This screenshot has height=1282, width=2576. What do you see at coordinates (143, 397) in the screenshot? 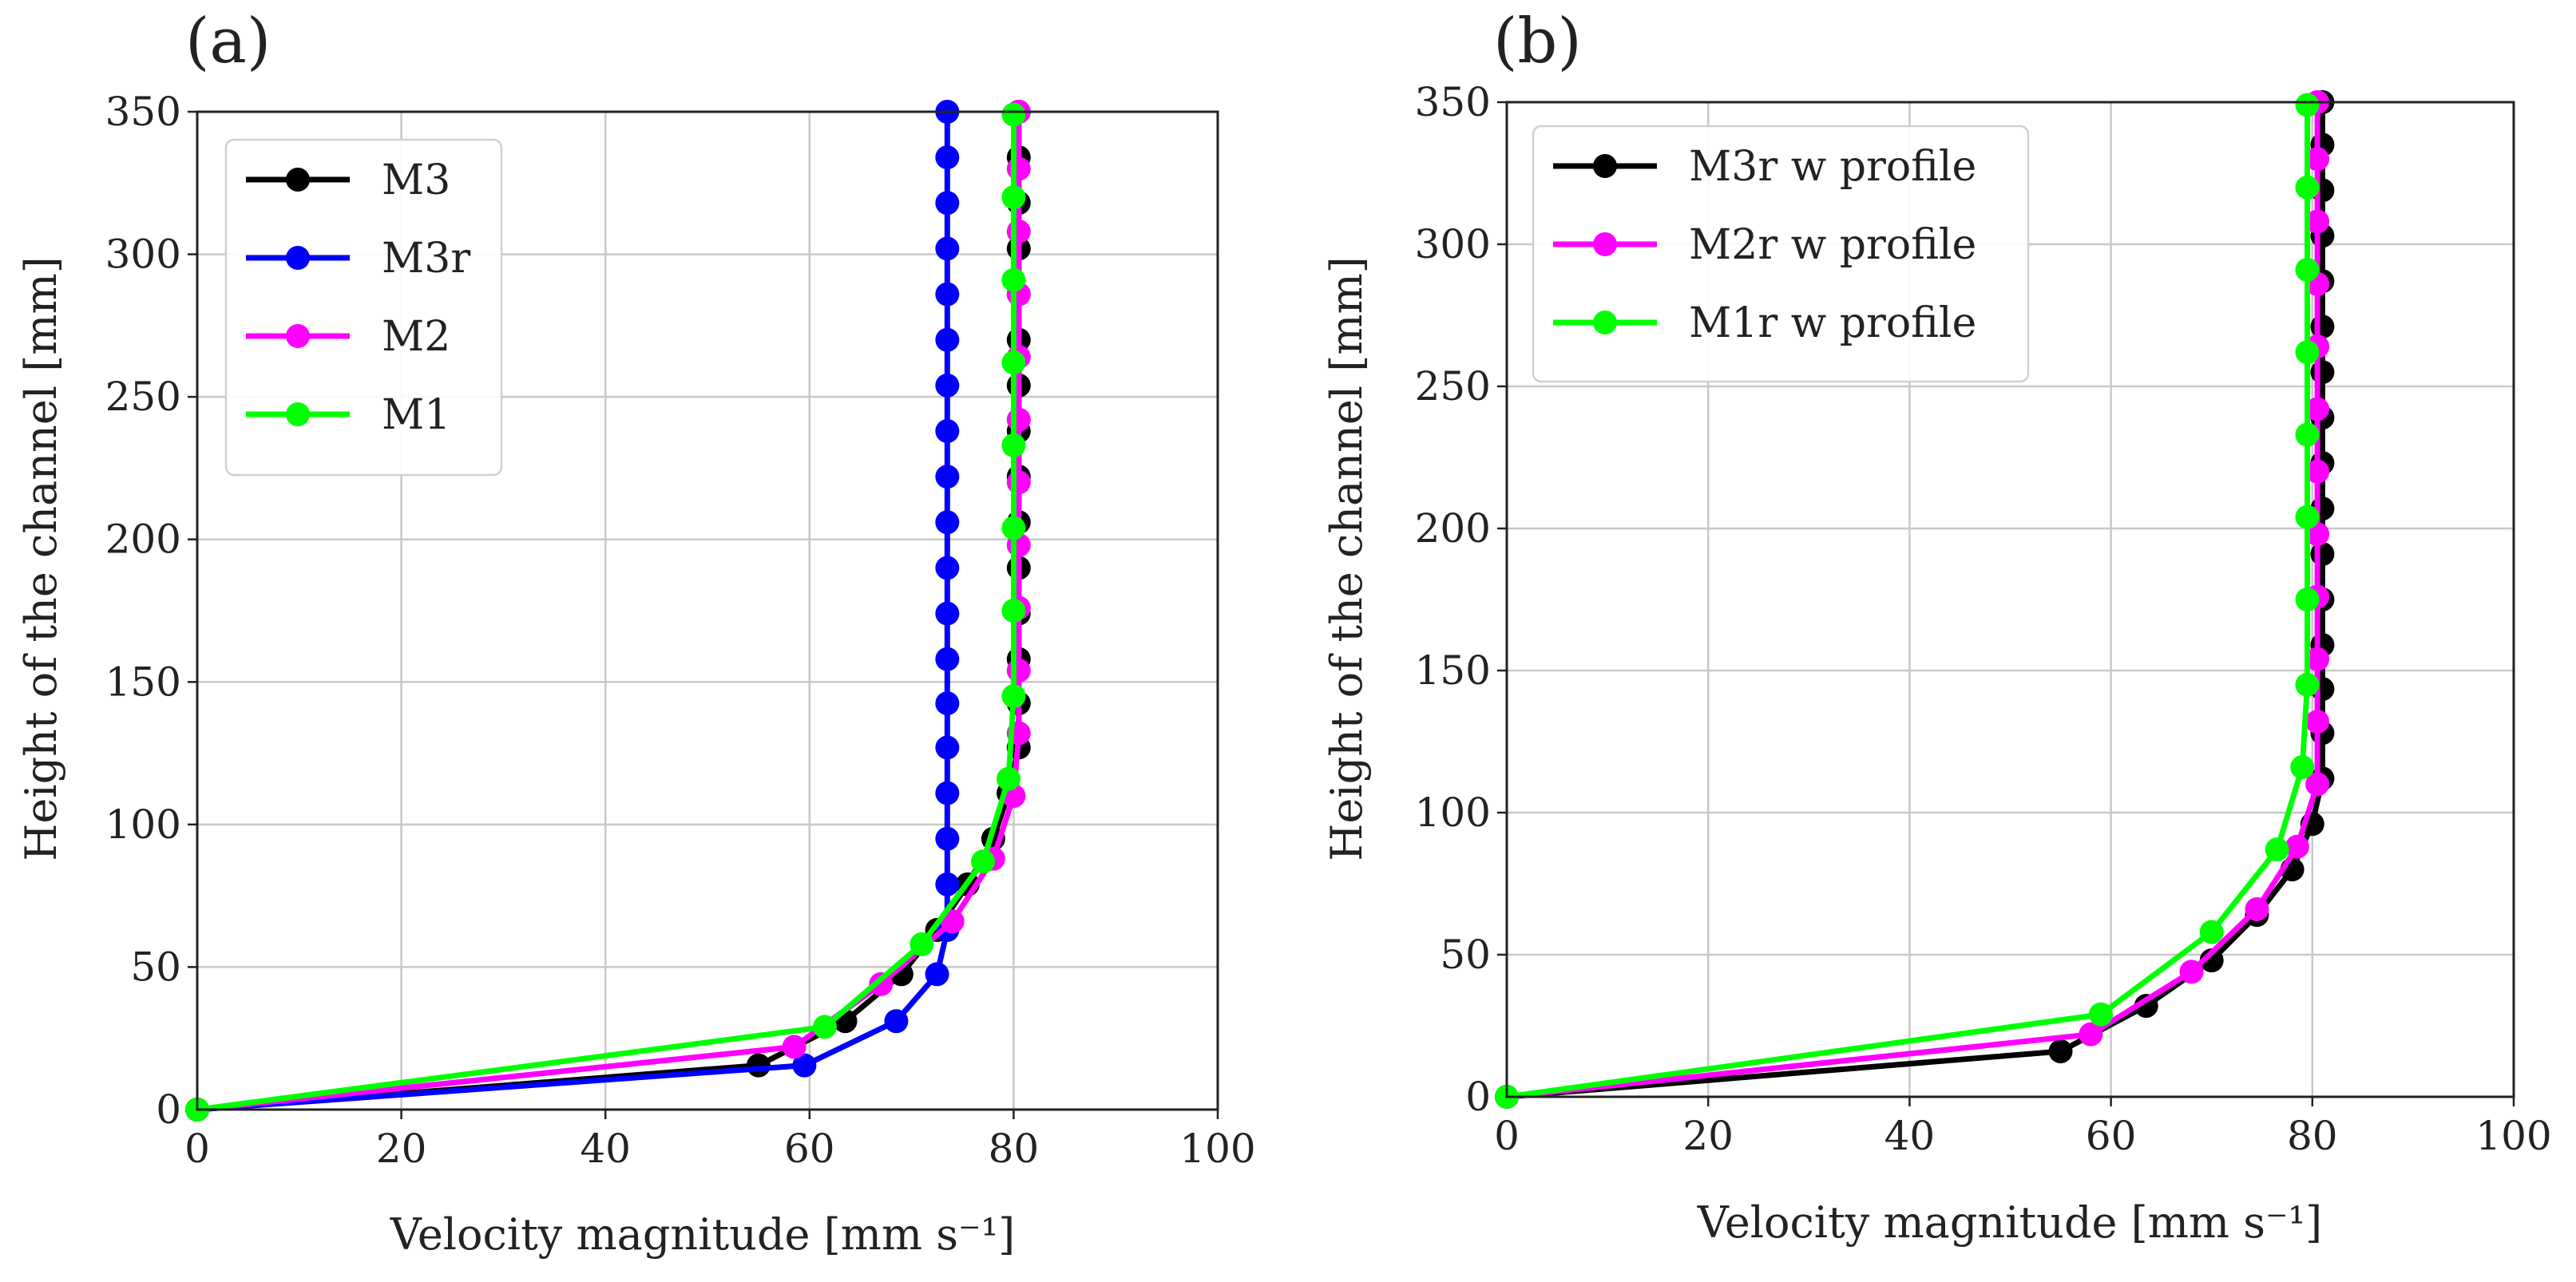
I see `panel-a-y-tick-label: 250` at bounding box center [143, 397].